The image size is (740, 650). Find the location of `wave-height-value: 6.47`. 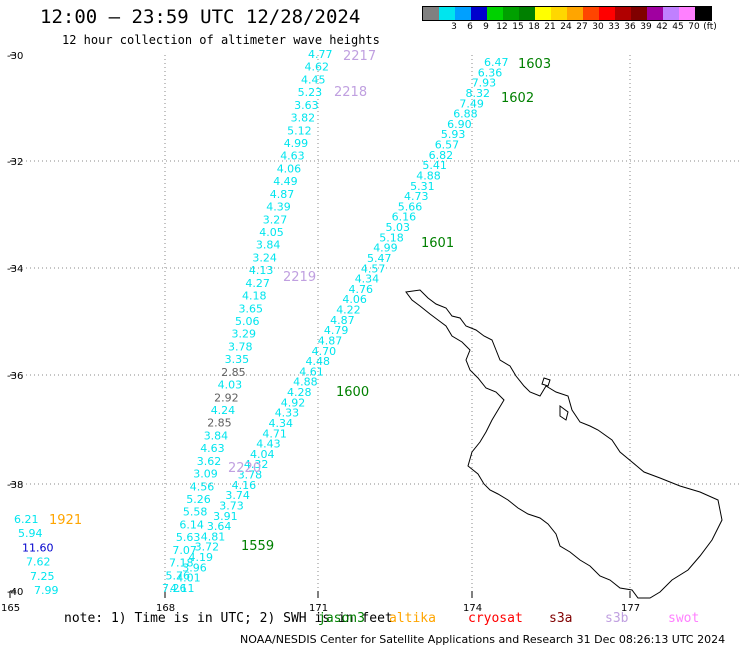

wave-height-value: 6.47 is located at coordinates (496, 62).